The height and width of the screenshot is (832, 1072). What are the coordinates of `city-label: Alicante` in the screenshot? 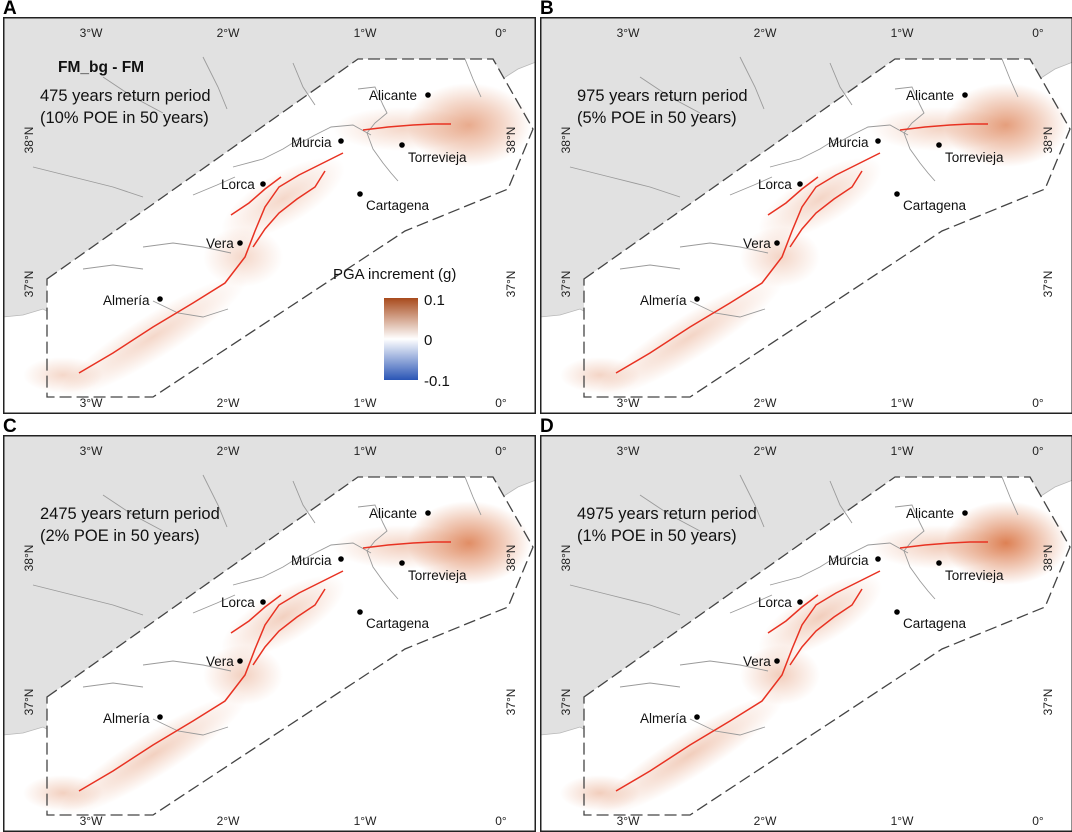 It's located at (393, 95).